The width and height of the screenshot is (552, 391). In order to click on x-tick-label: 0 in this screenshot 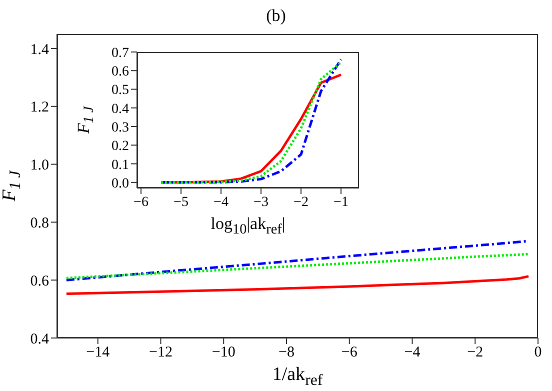, I will do `click(538, 352)`.